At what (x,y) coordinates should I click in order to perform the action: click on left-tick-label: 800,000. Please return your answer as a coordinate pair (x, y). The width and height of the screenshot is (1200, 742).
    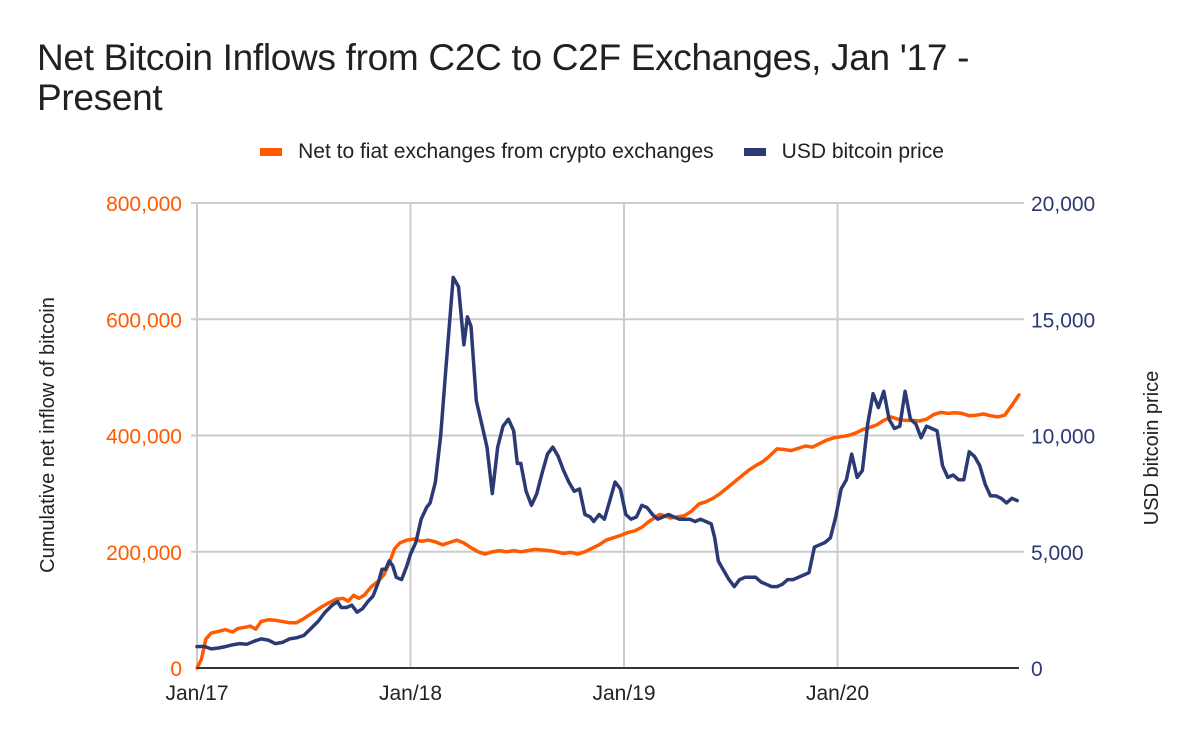
    Looking at the image, I should click on (144, 204).